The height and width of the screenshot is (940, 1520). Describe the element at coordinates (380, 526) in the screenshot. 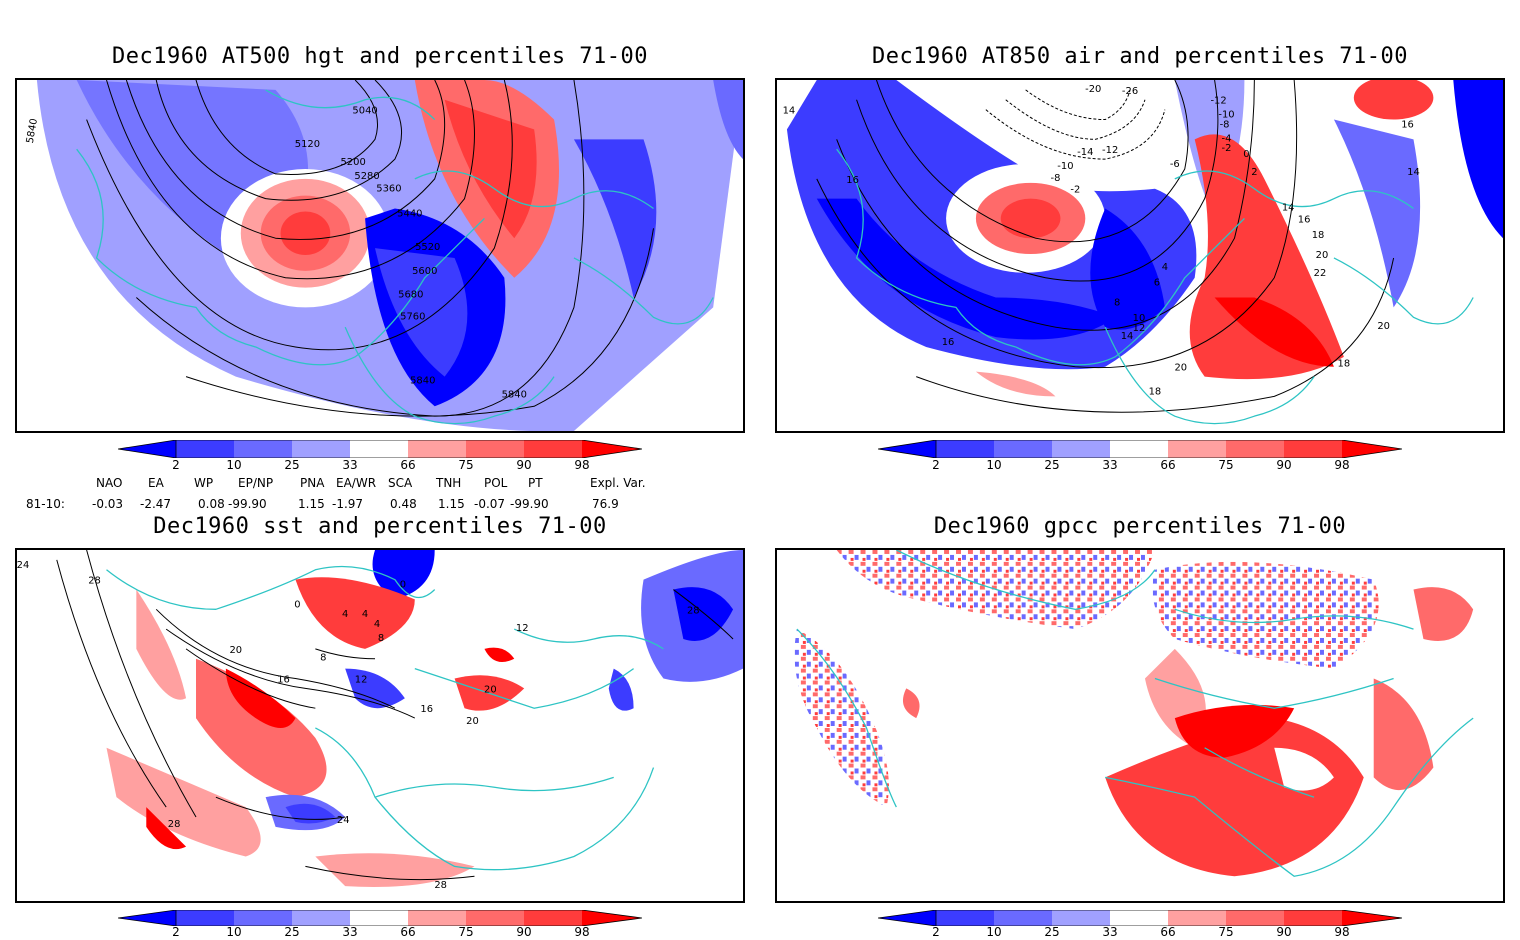

I see `panel-title-sst: Dec1960 sst and percentiles 71-00` at that location.